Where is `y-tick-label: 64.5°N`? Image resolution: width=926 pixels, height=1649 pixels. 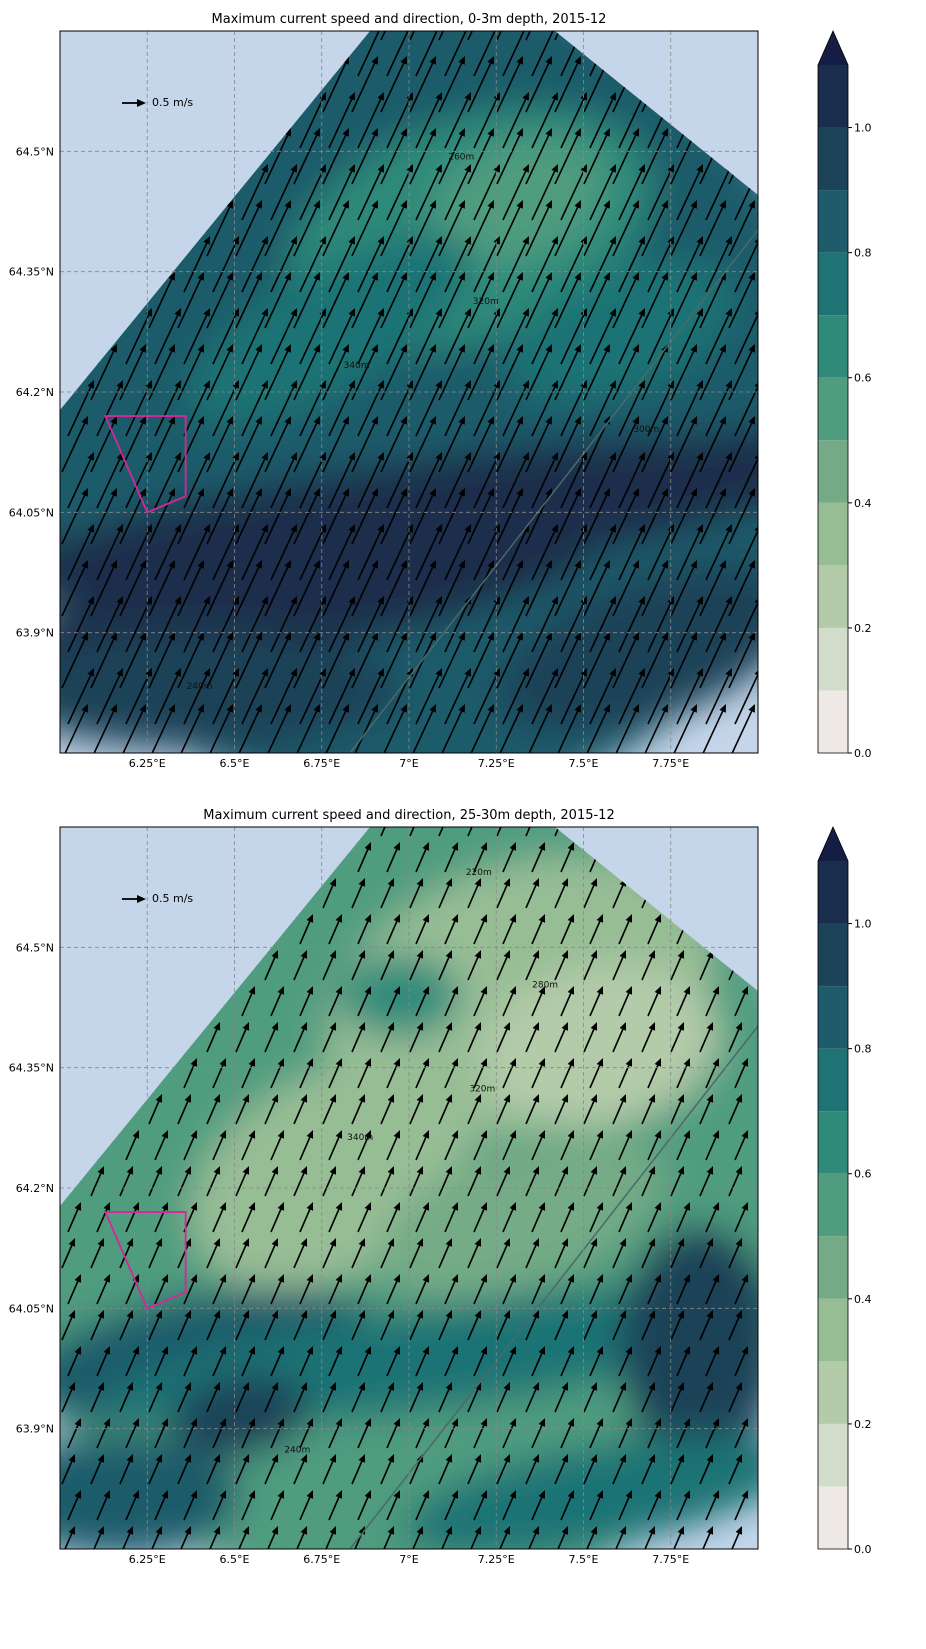
y-tick-label: 64.5°N is located at coordinates (35, 947).